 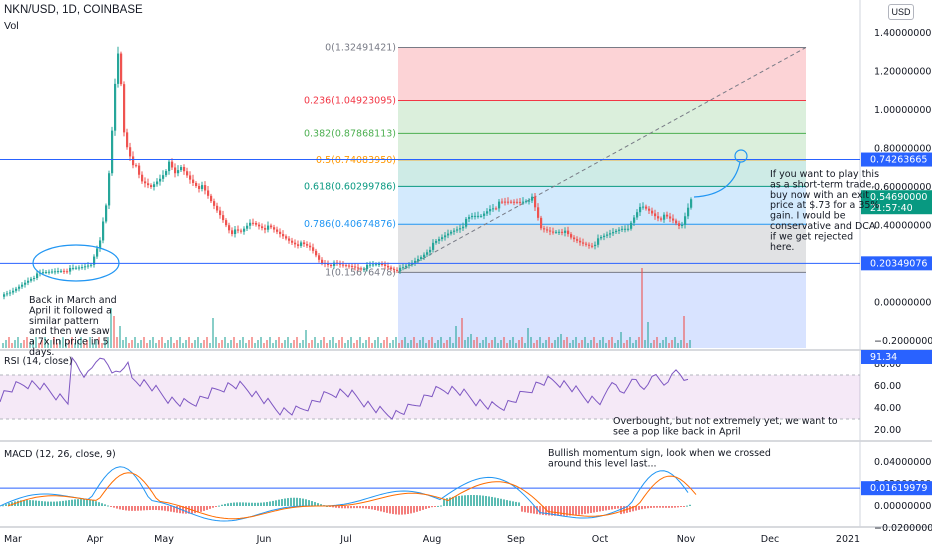 What do you see at coordinates (848, 539) in the screenshot?
I see `time-axis-label: 2021` at bounding box center [848, 539].